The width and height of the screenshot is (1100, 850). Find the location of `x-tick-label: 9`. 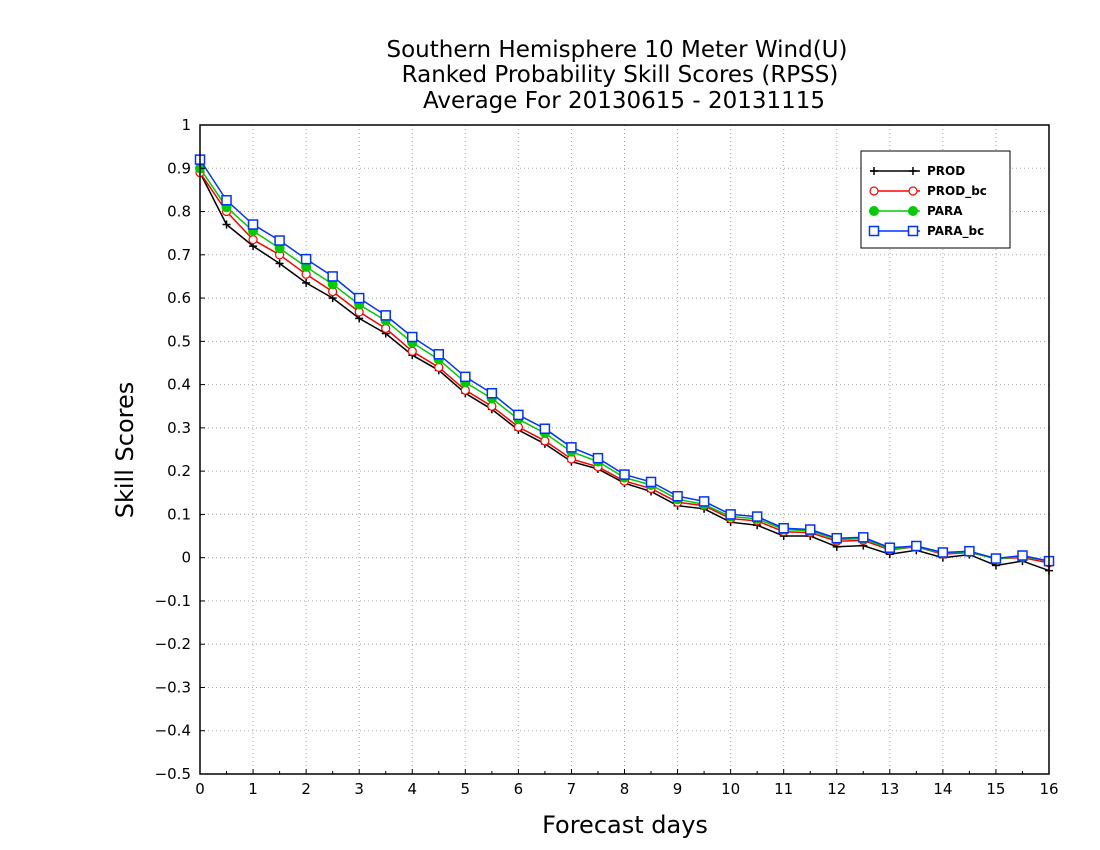

x-tick-label: 9 is located at coordinates (678, 789).